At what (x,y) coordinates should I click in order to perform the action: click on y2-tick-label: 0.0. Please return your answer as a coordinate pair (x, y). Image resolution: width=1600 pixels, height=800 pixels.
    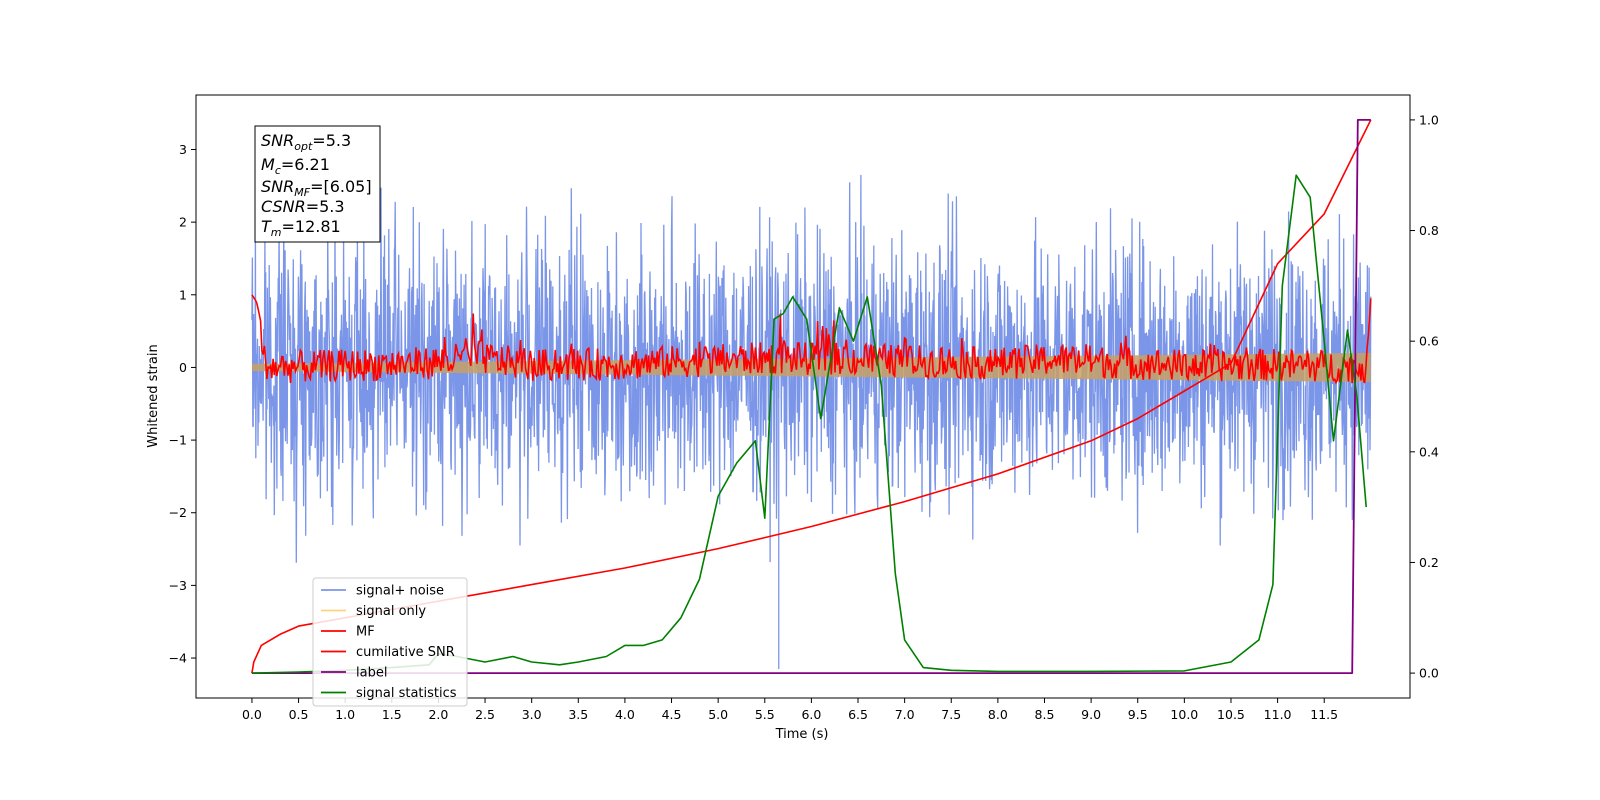
    Looking at the image, I should click on (1429, 673).